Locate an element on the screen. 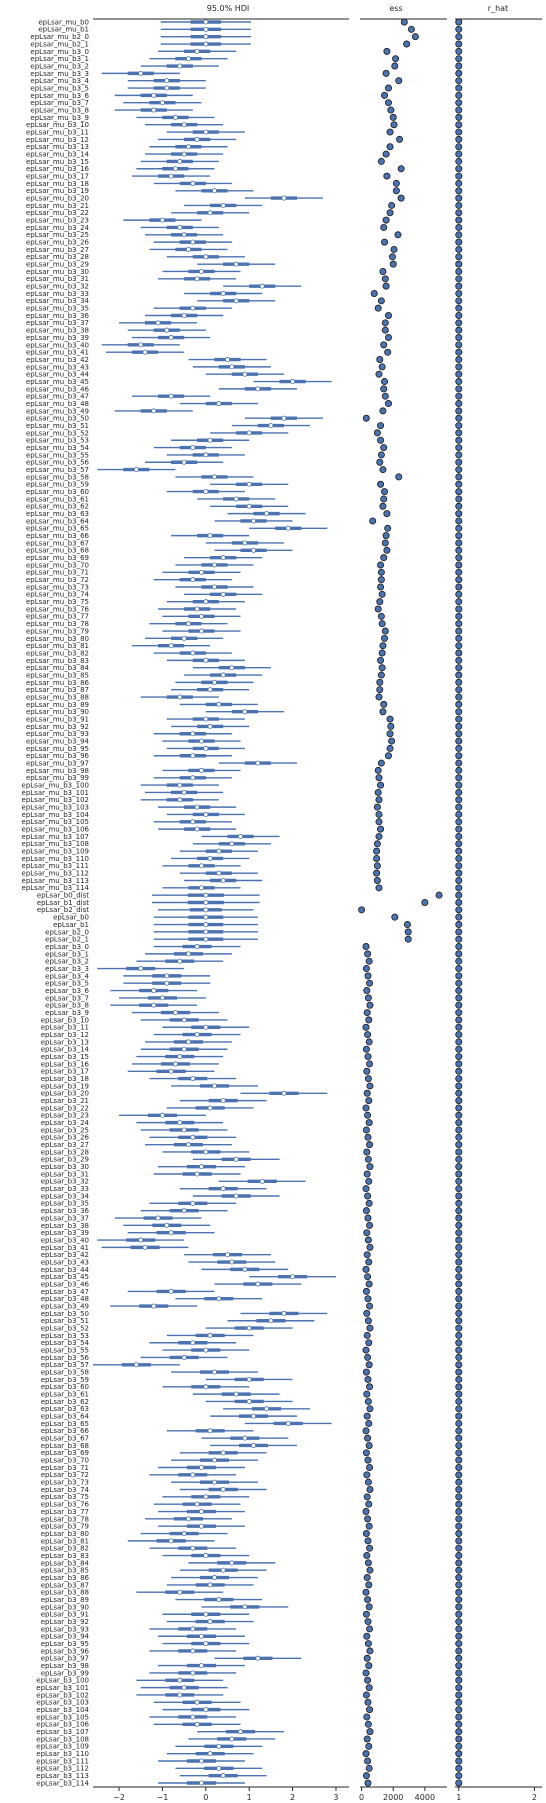 This screenshot has width=546, height=1803. param-label: epLsar_b3_89 is located at coordinates (65, 1600).